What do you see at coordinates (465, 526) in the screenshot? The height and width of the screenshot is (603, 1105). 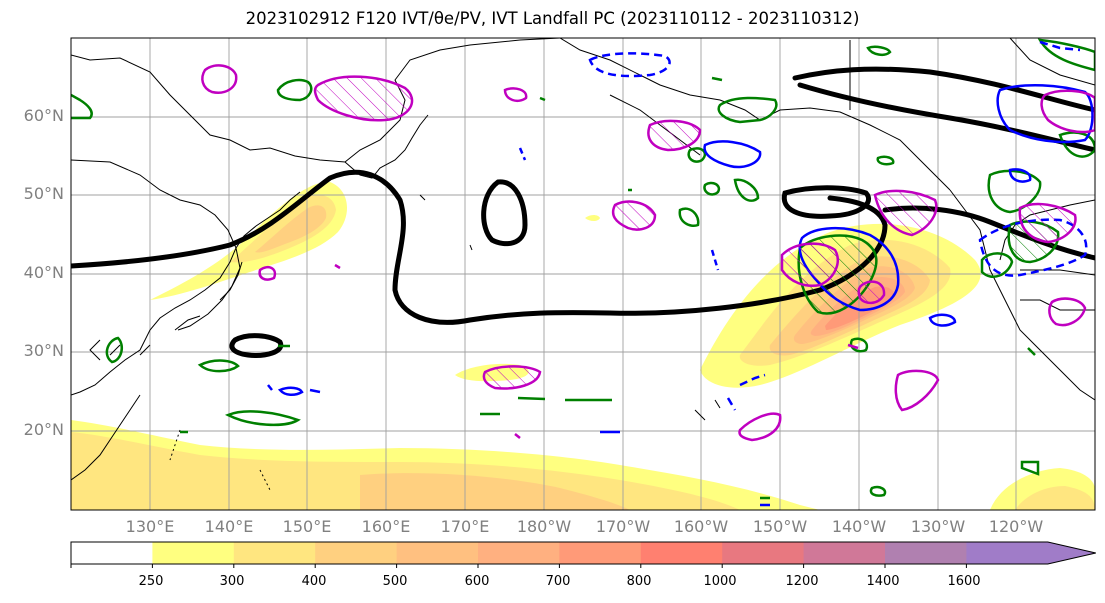 I see `lon-label-170e: 170°E` at bounding box center [465, 526].